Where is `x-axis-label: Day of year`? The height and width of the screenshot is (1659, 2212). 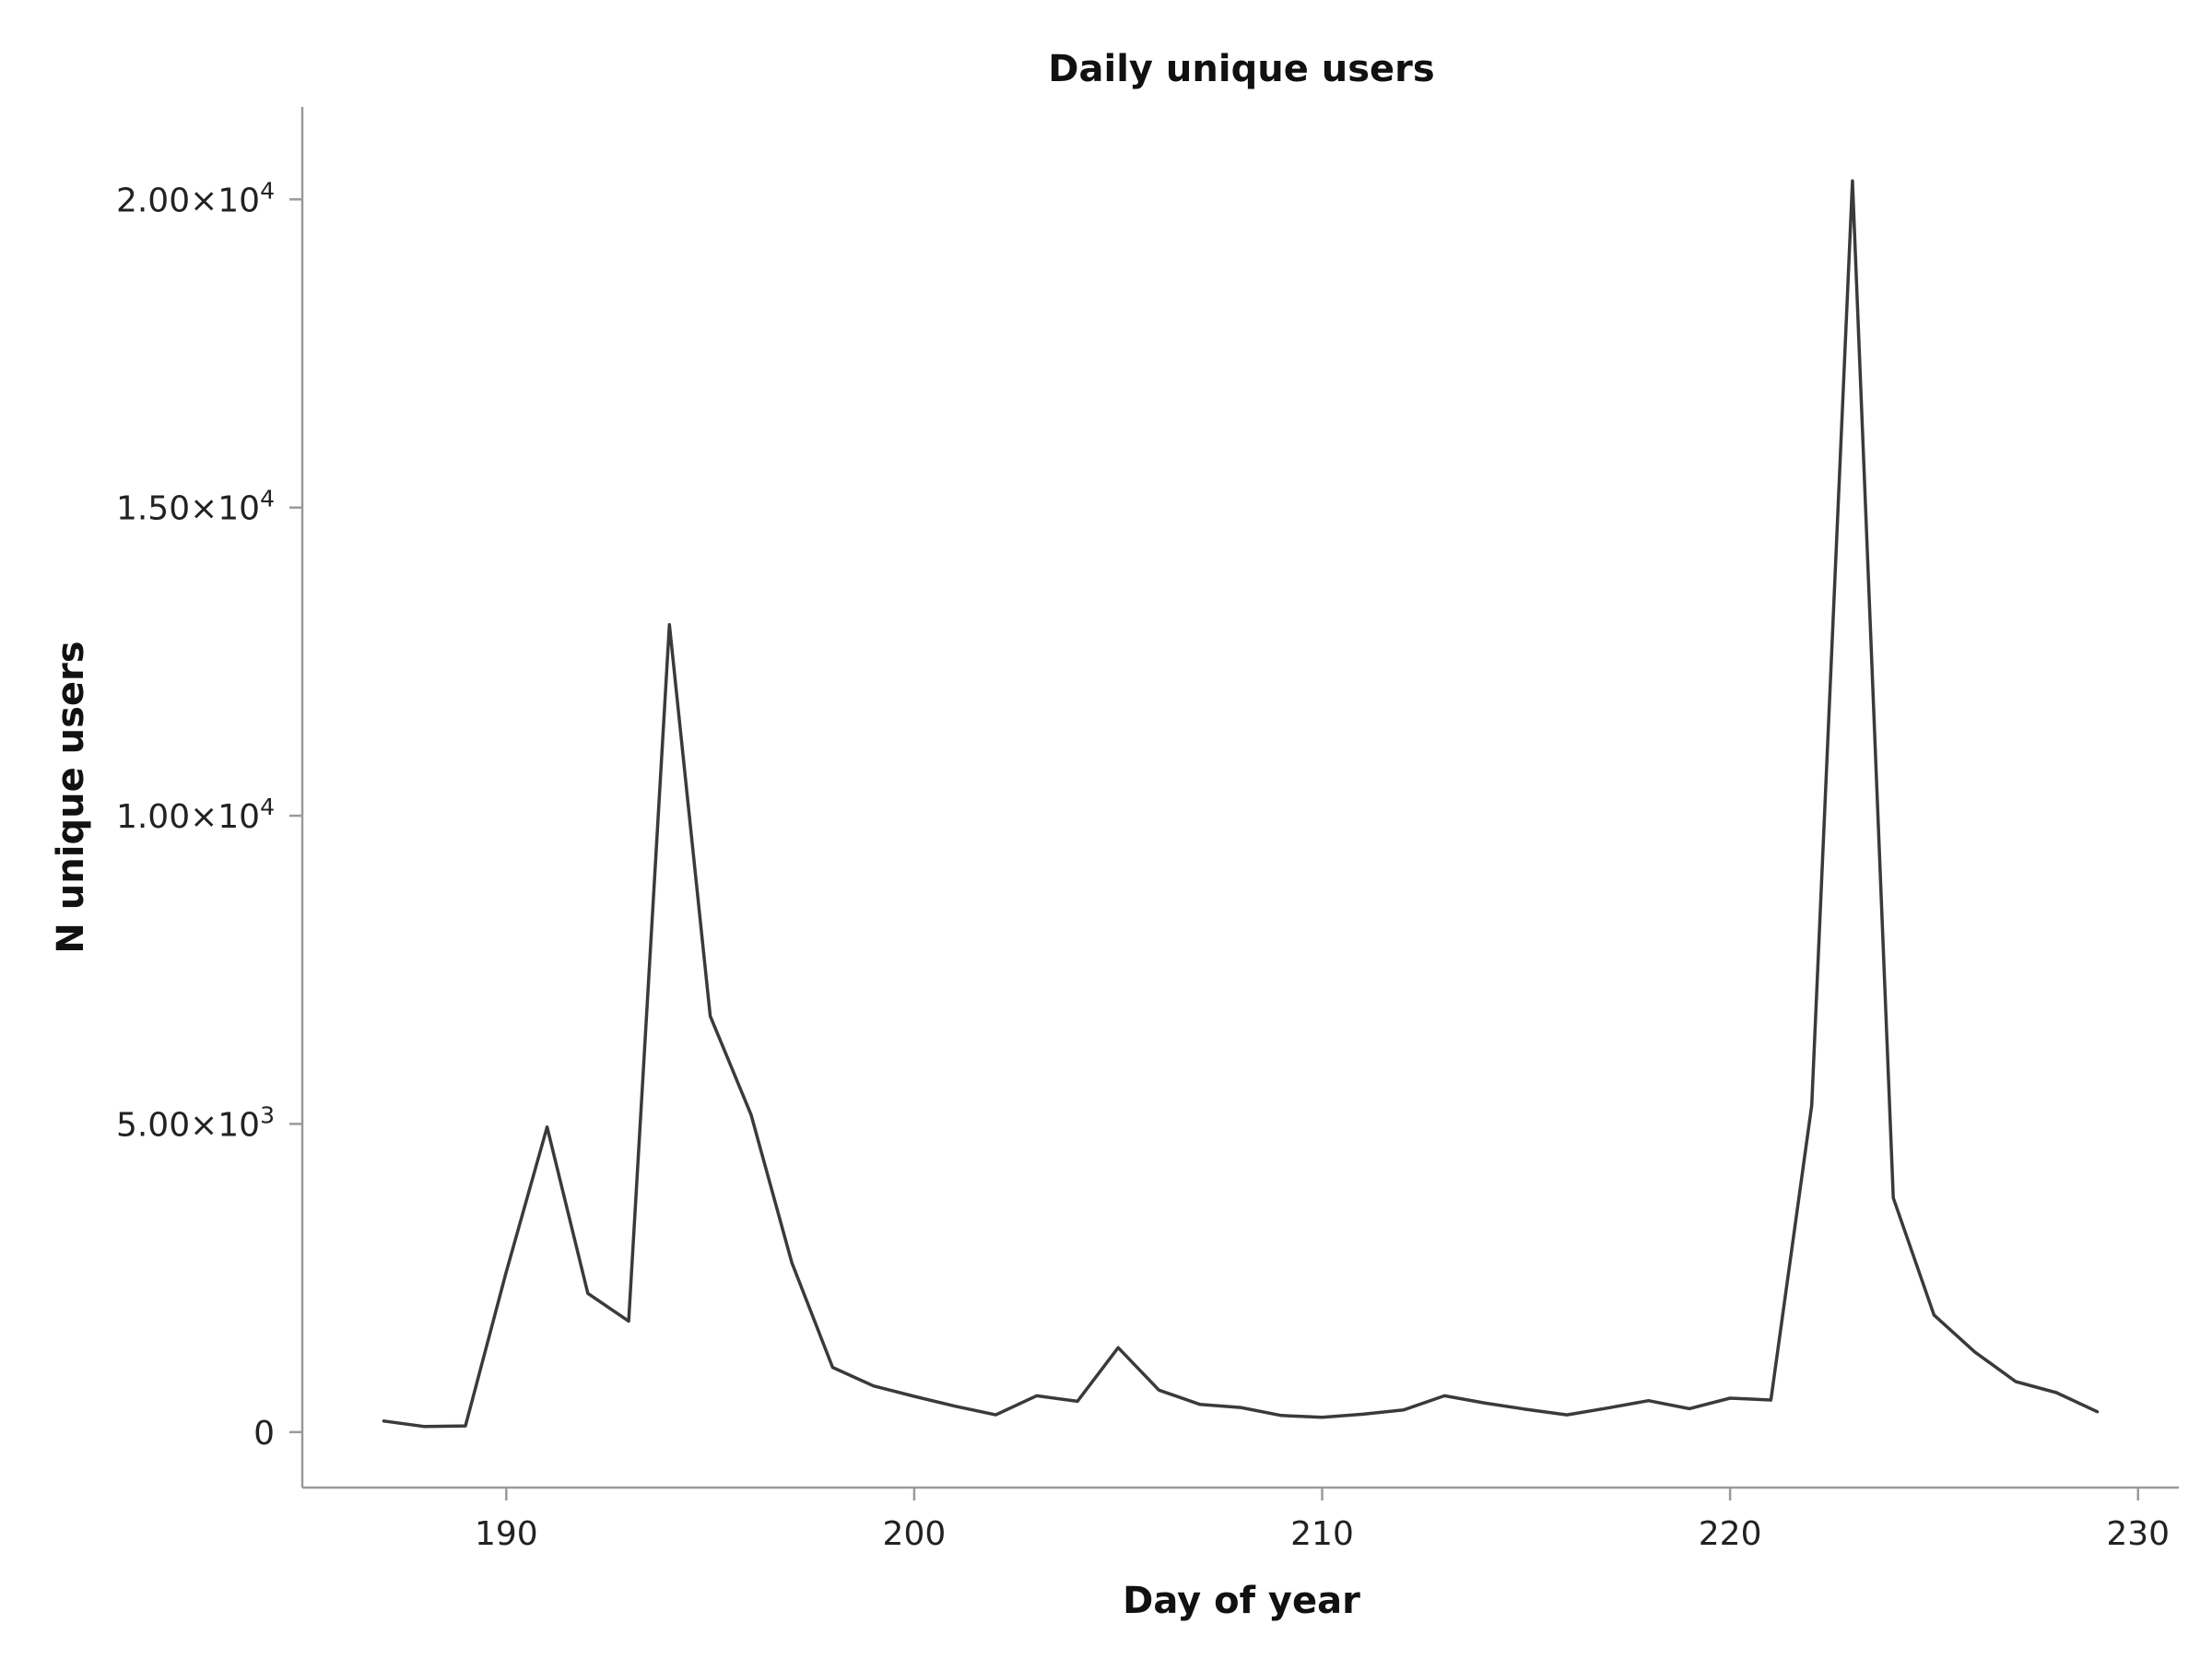
x-axis-label: Day of year is located at coordinates (1241, 1601).